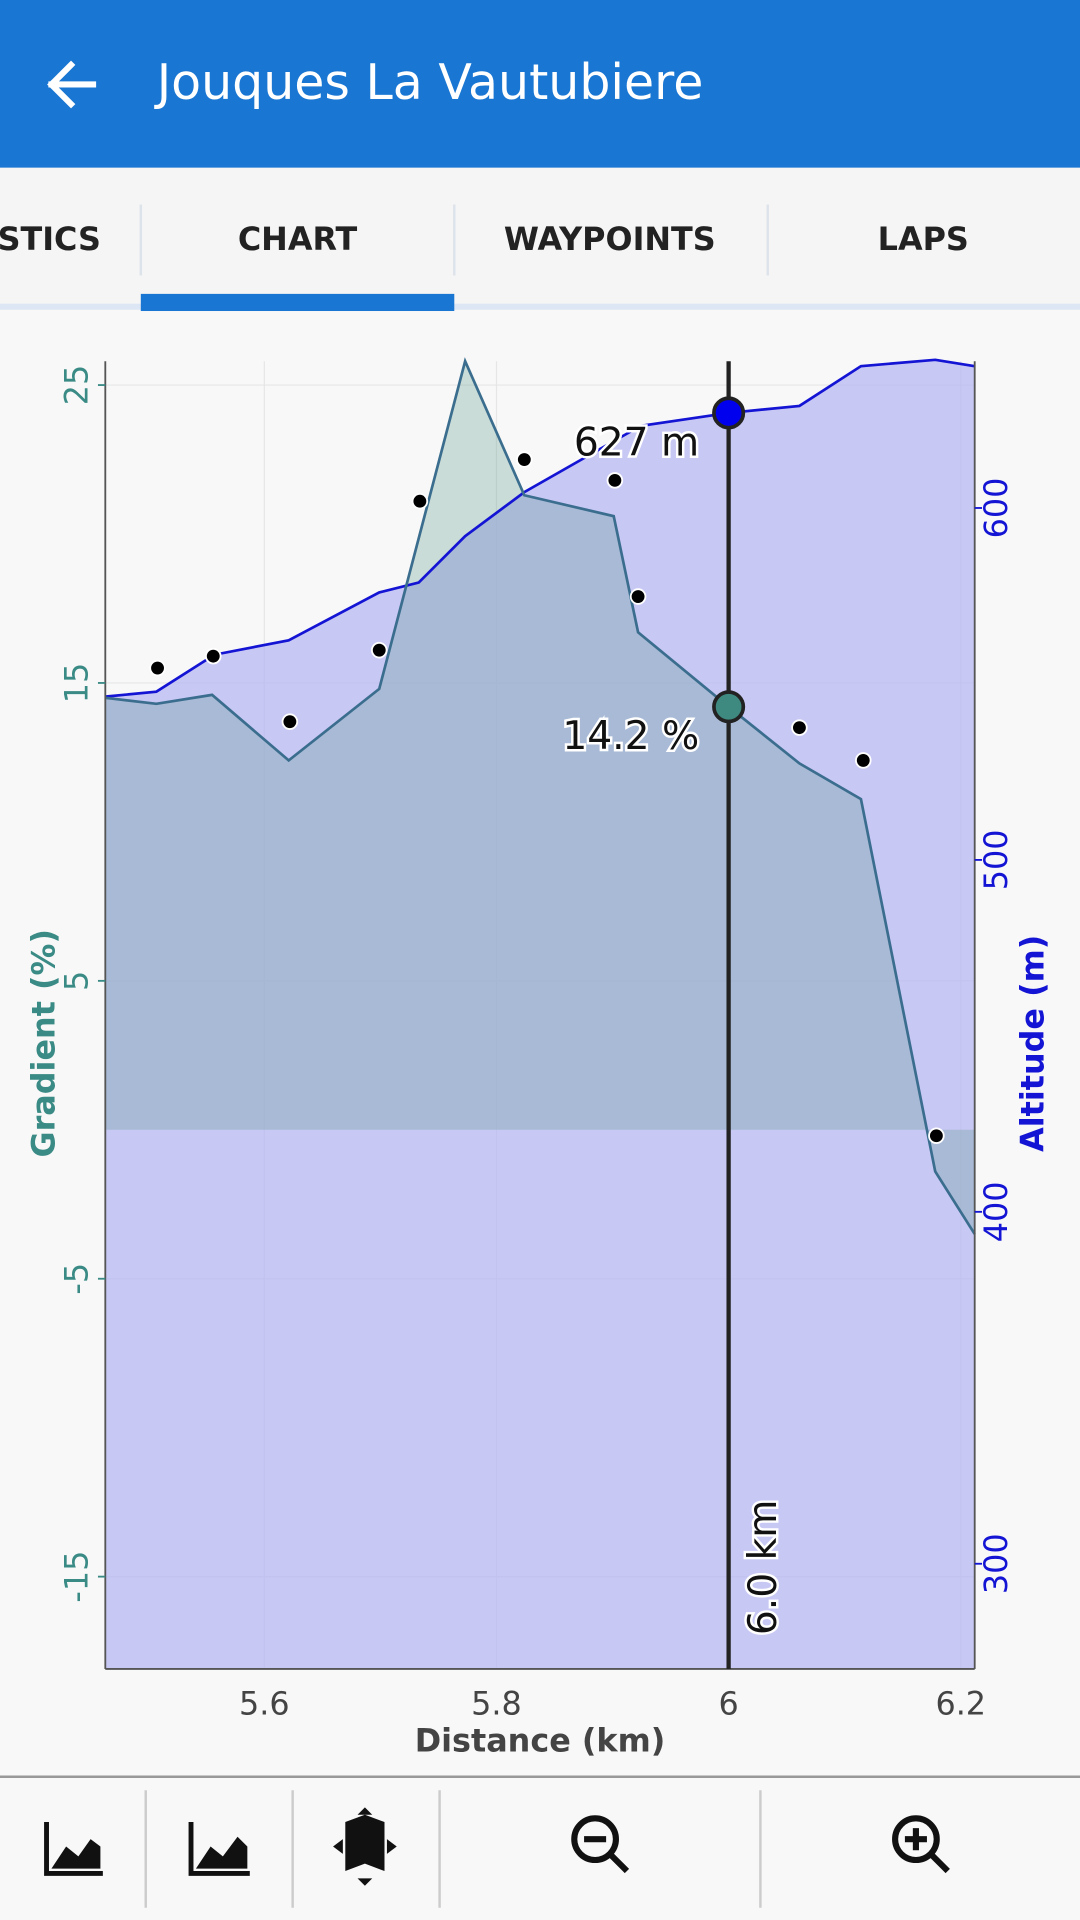 The image size is (1080, 1920). I want to click on line, so click(540, 528).